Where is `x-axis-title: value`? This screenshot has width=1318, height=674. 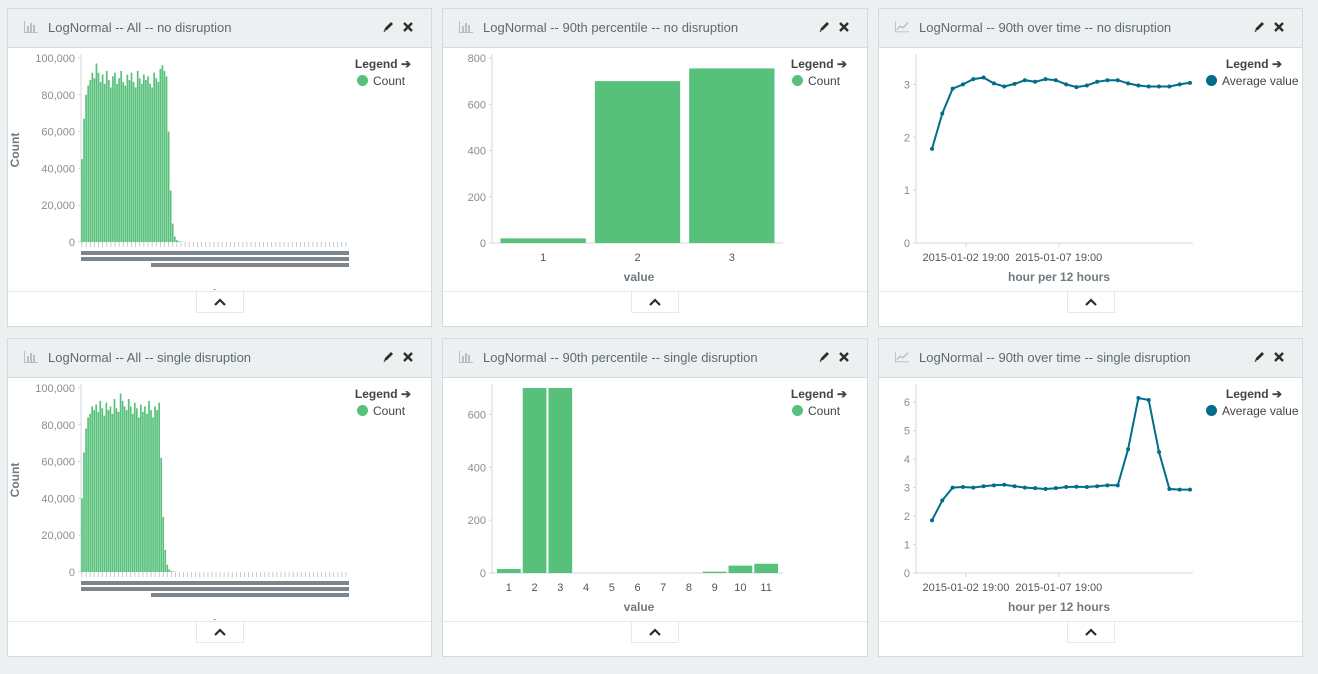 x-axis-title: value is located at coordinates (215, 618).